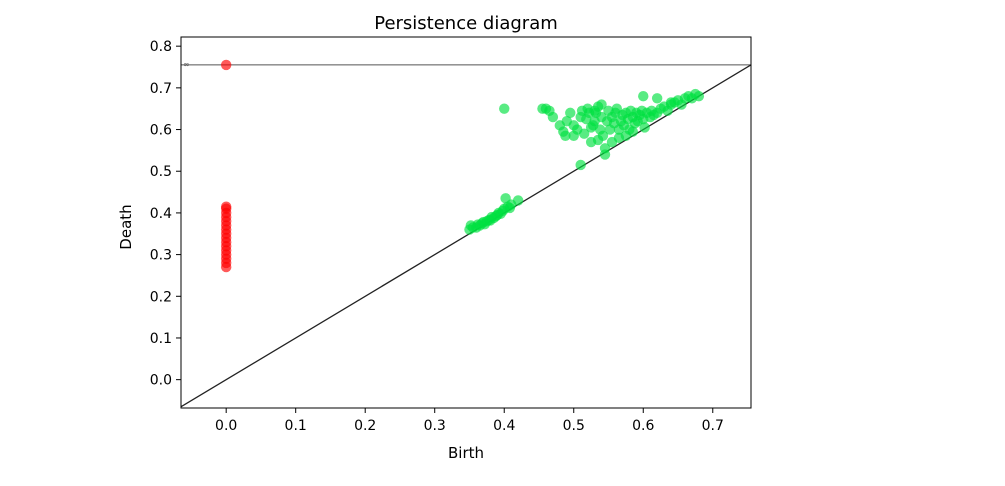 This screenshot has height=486, width=1005. Describe the element at coordinates (161, 297) in the screenshot. I see `y-tick-label: 0.2` at that location.